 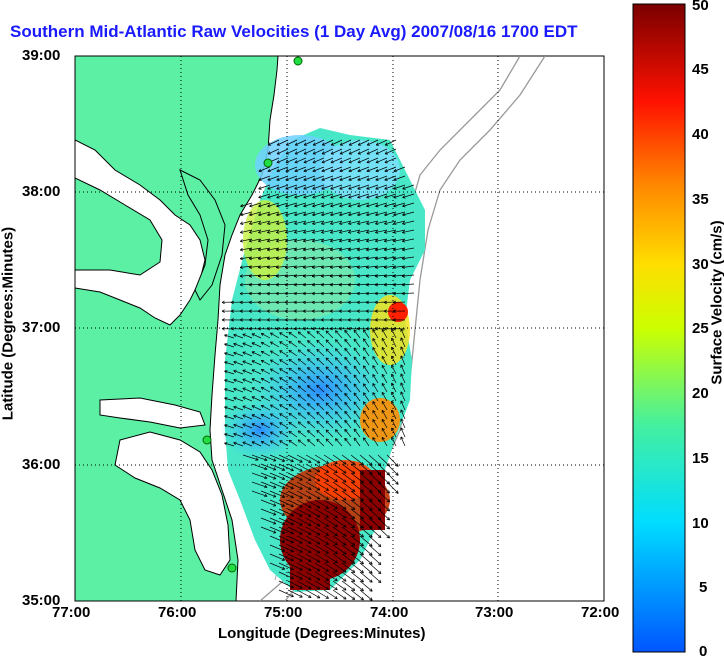 What do you see at coordinates (8, 324) in the screenshot?
I see `y-axis-label: Latitude (Degrees:Minutes)` at bounding box center [8, 324].